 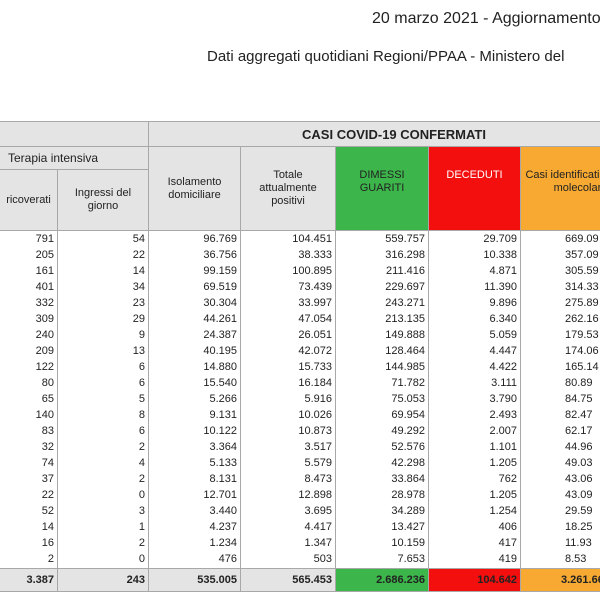 I want to click on table-cell: 140, so click(x=29, y=415).